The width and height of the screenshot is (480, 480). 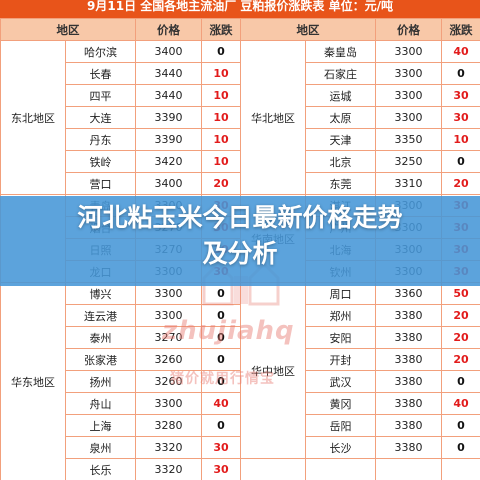 What do you see at coordinates (68, 29) in the screenshot?
I see `header-region-left: 地区` at bounding box center [68, 29].